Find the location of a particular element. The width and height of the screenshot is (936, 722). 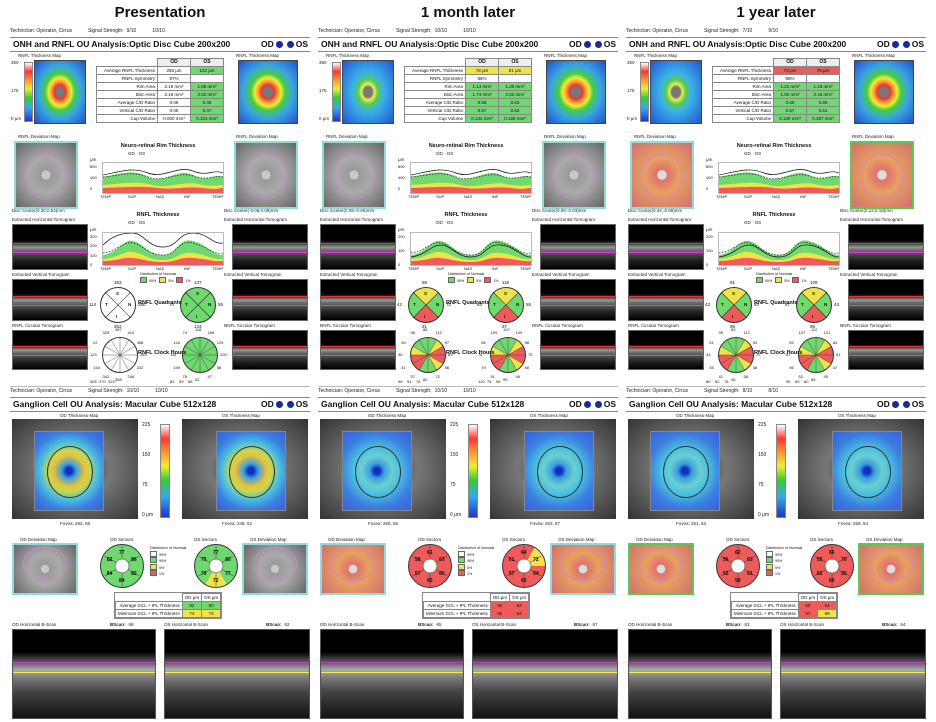

os-vertical-tomogram is located at coordinates (270, 300).